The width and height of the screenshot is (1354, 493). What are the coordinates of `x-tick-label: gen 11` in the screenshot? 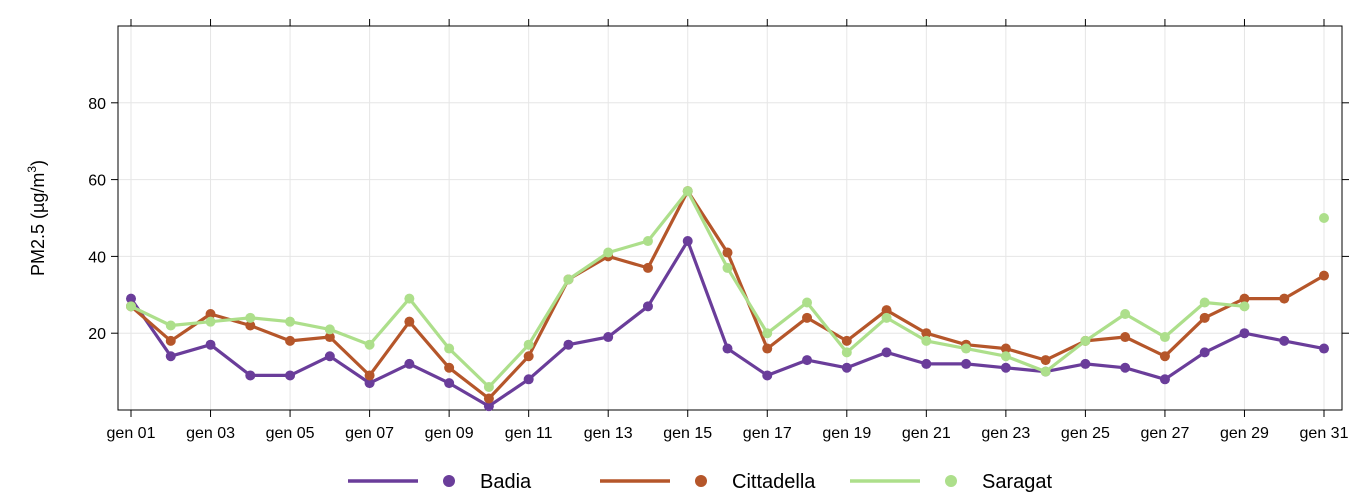 It's located at (529, 433).